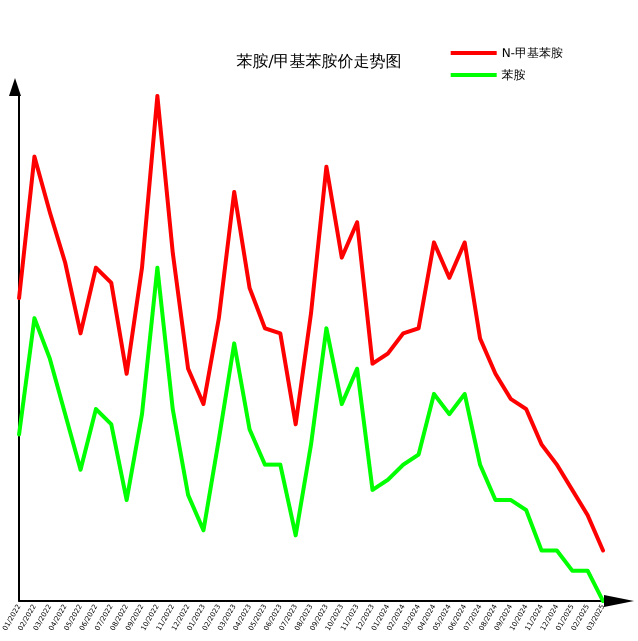 This screenshot has width=638, height=641. I want to click on legend-label: 苯胺, so click(514, 75).